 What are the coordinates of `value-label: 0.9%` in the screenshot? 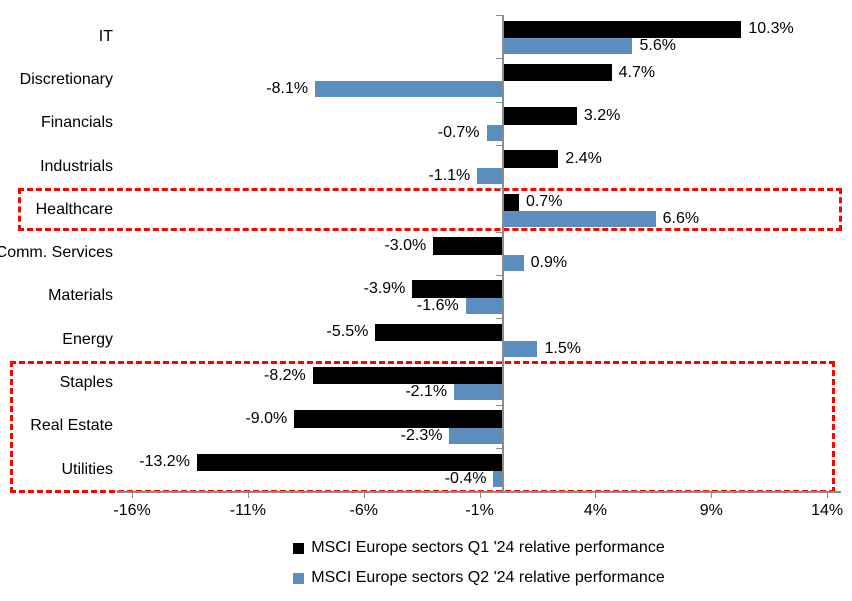 It's located at (549, 262).